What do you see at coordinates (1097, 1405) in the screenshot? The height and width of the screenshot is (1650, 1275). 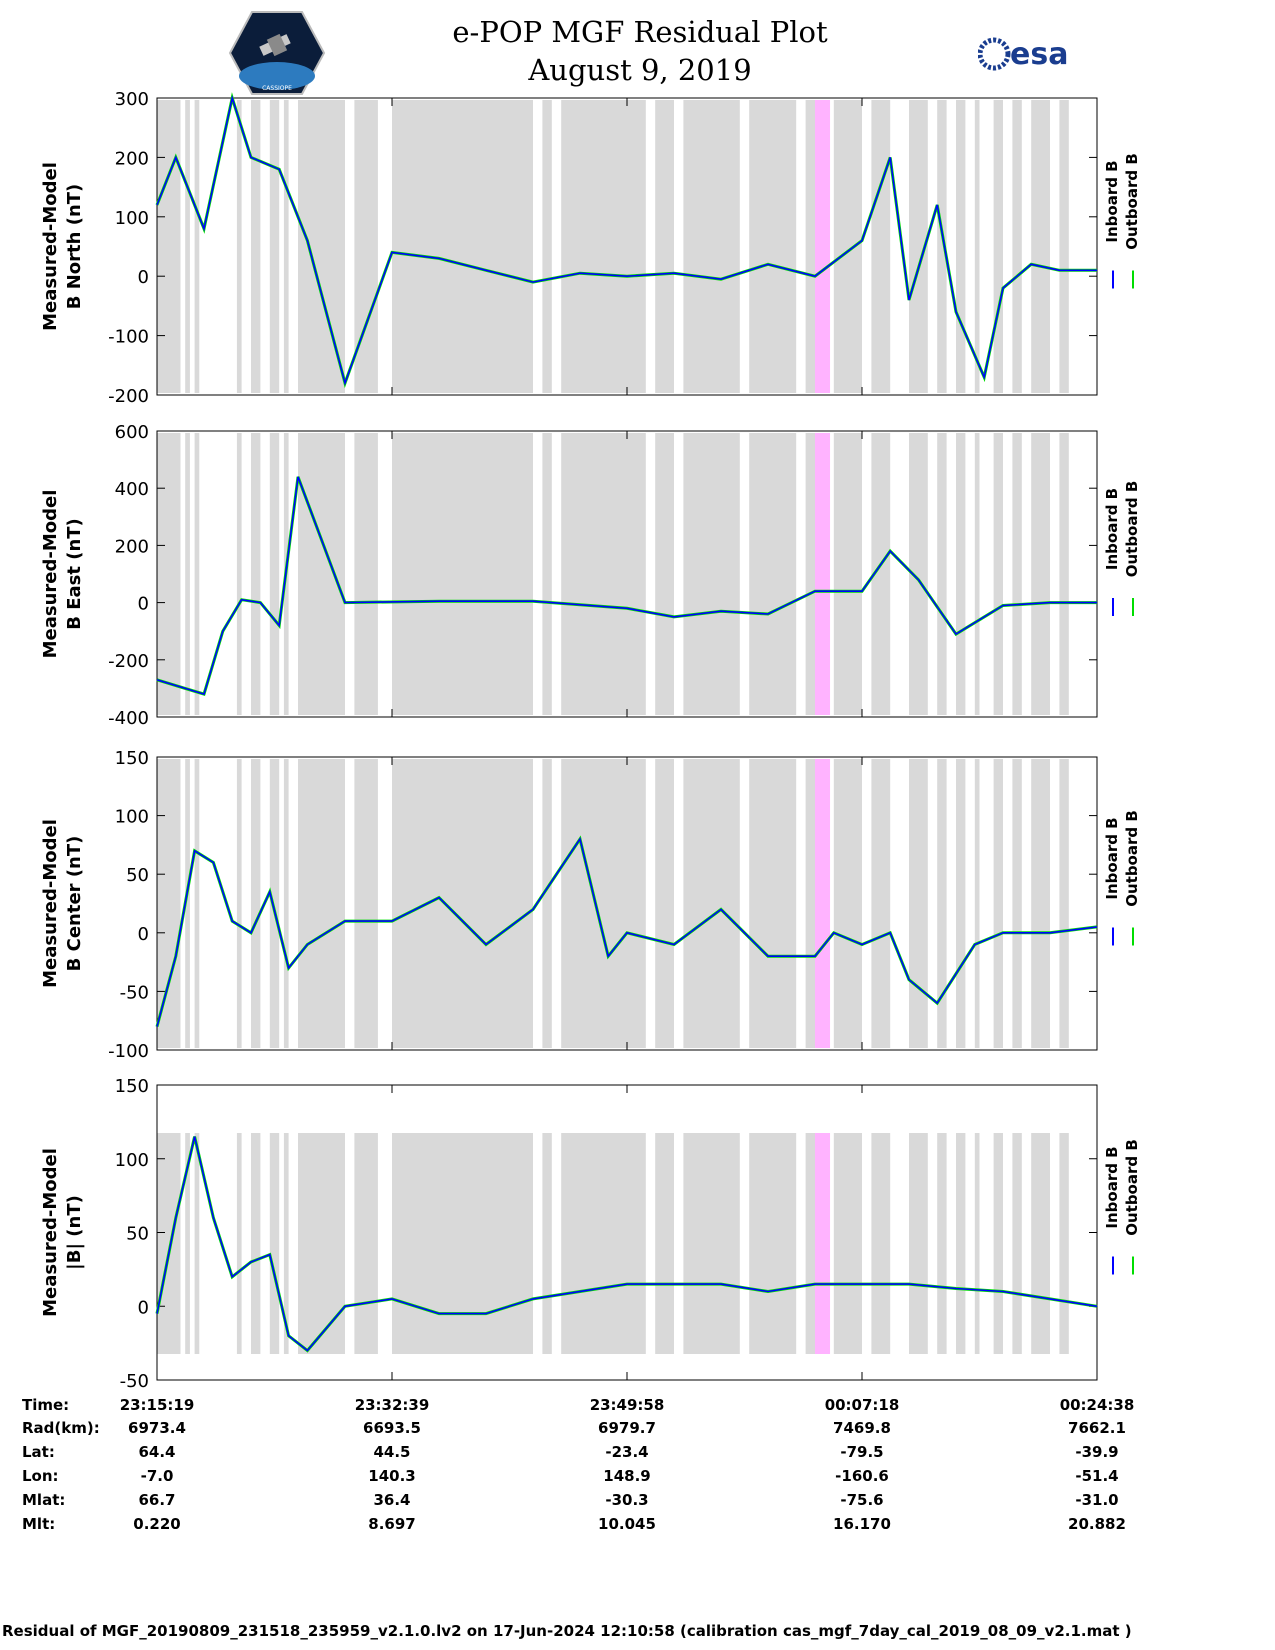 I see `x-tick-label-time: 00:24:38` at bounding box center [1097, 1405].